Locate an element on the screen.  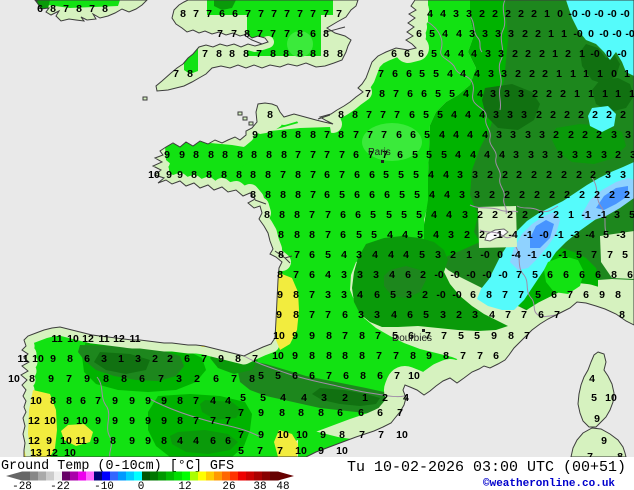
svg-text: Dourbies is located at coordinates (412, 338).